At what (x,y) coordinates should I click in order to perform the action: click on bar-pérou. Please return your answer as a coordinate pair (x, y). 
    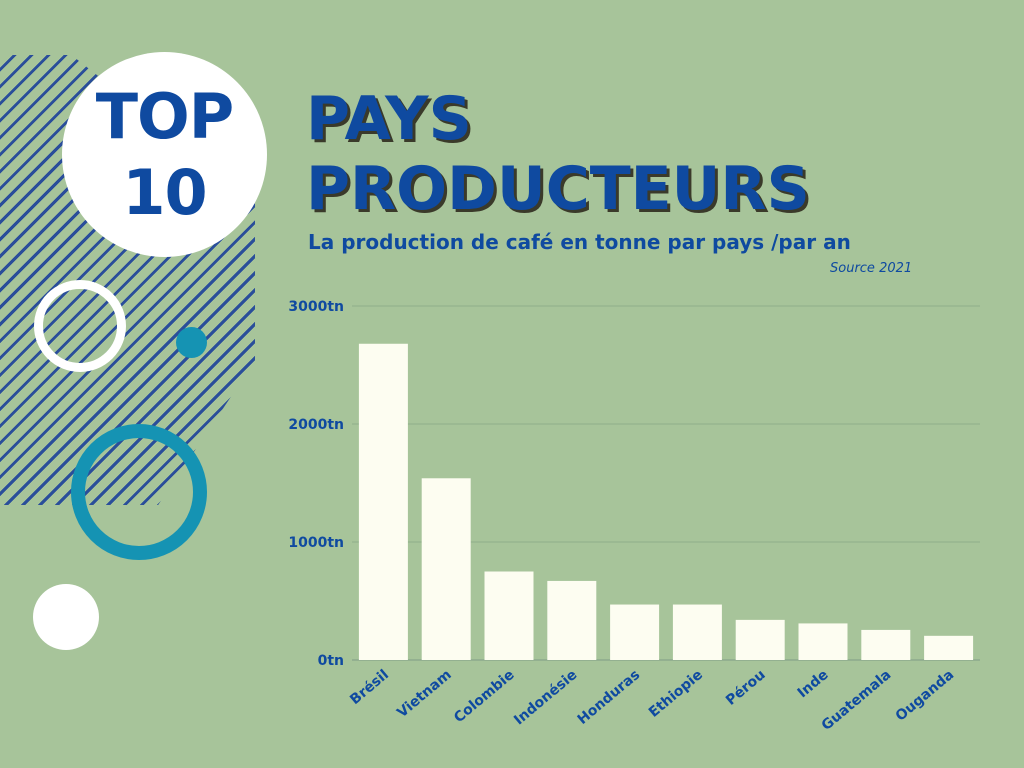
    Looking at the image, I should click on (760, 639).